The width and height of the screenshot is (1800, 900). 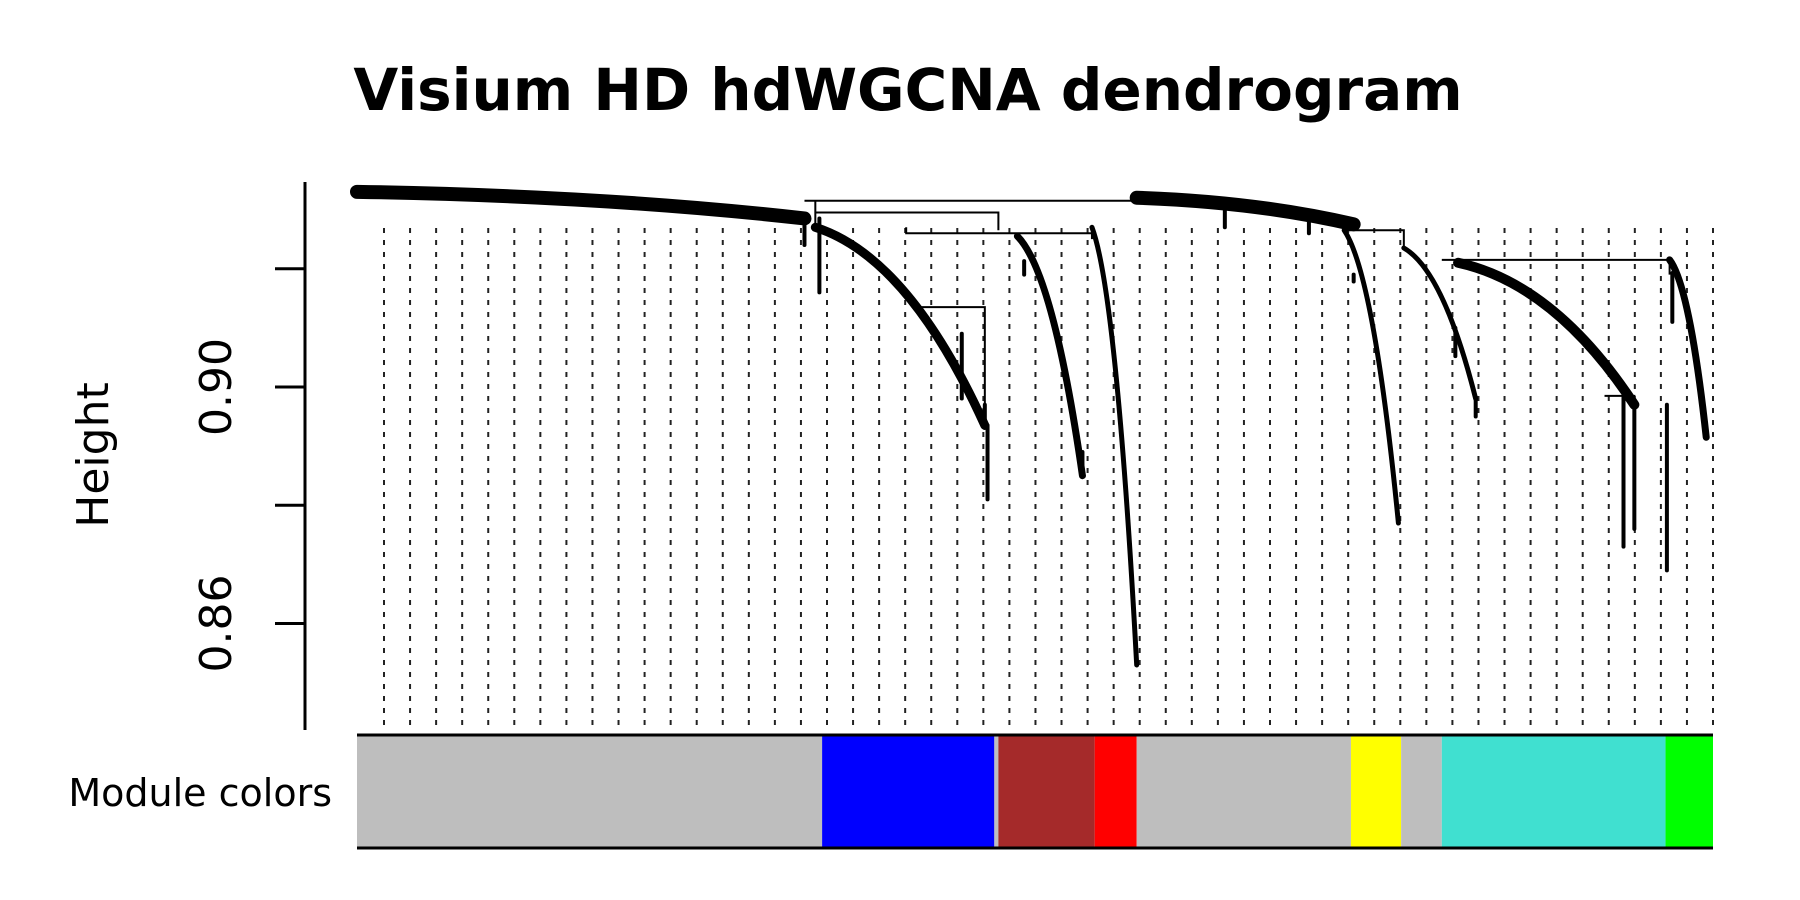 I want to click on y-axis-label: Height, so click(x=93, y=454).